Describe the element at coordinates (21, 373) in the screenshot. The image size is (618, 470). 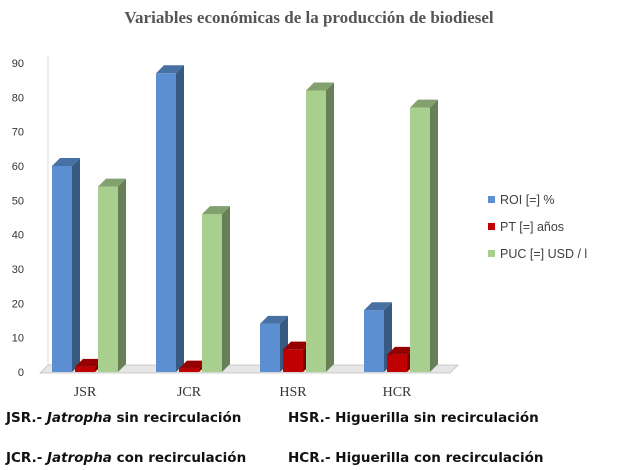
I see `y-tick-label: 0` at that location.